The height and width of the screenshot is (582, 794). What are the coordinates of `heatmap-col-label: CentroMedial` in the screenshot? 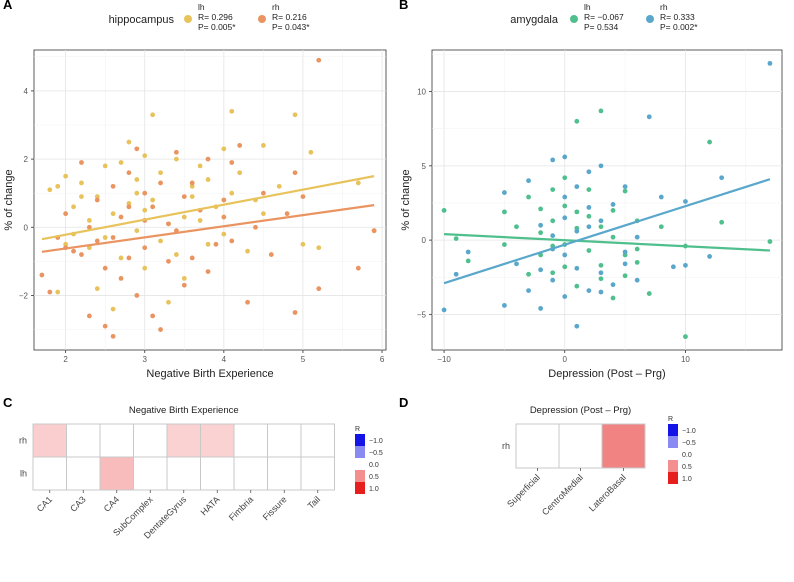 It's located at (562, 494).